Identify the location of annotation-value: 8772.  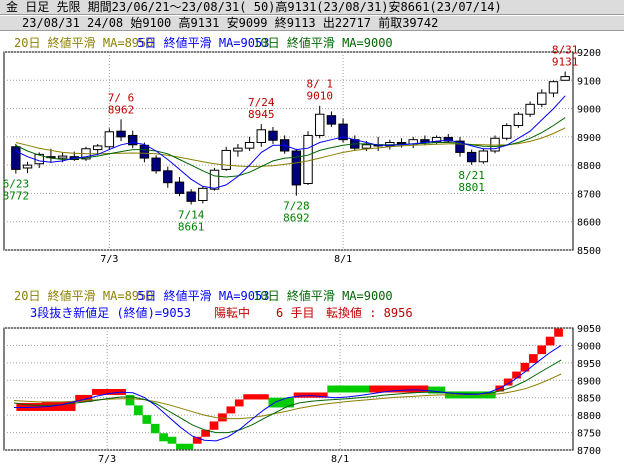
(16, 196).